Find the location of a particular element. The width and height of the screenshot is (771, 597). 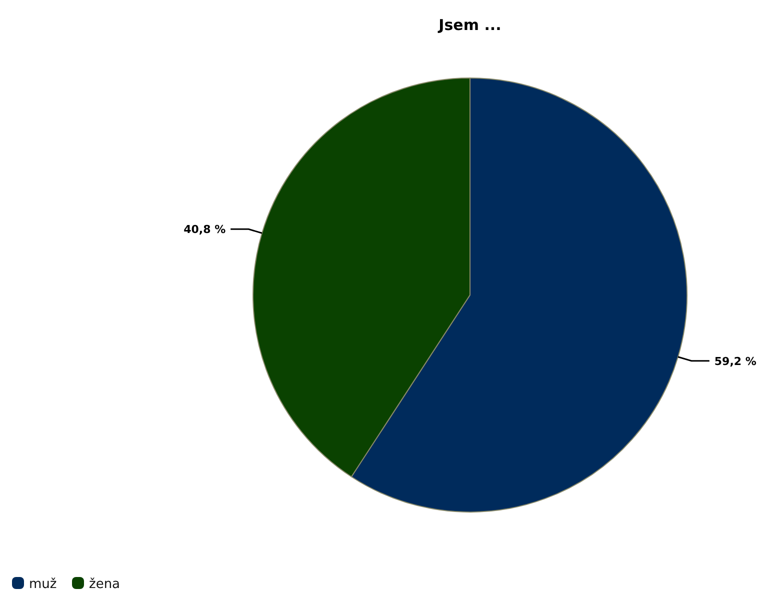

legend-label: žena is located at coordinates (104, 584).